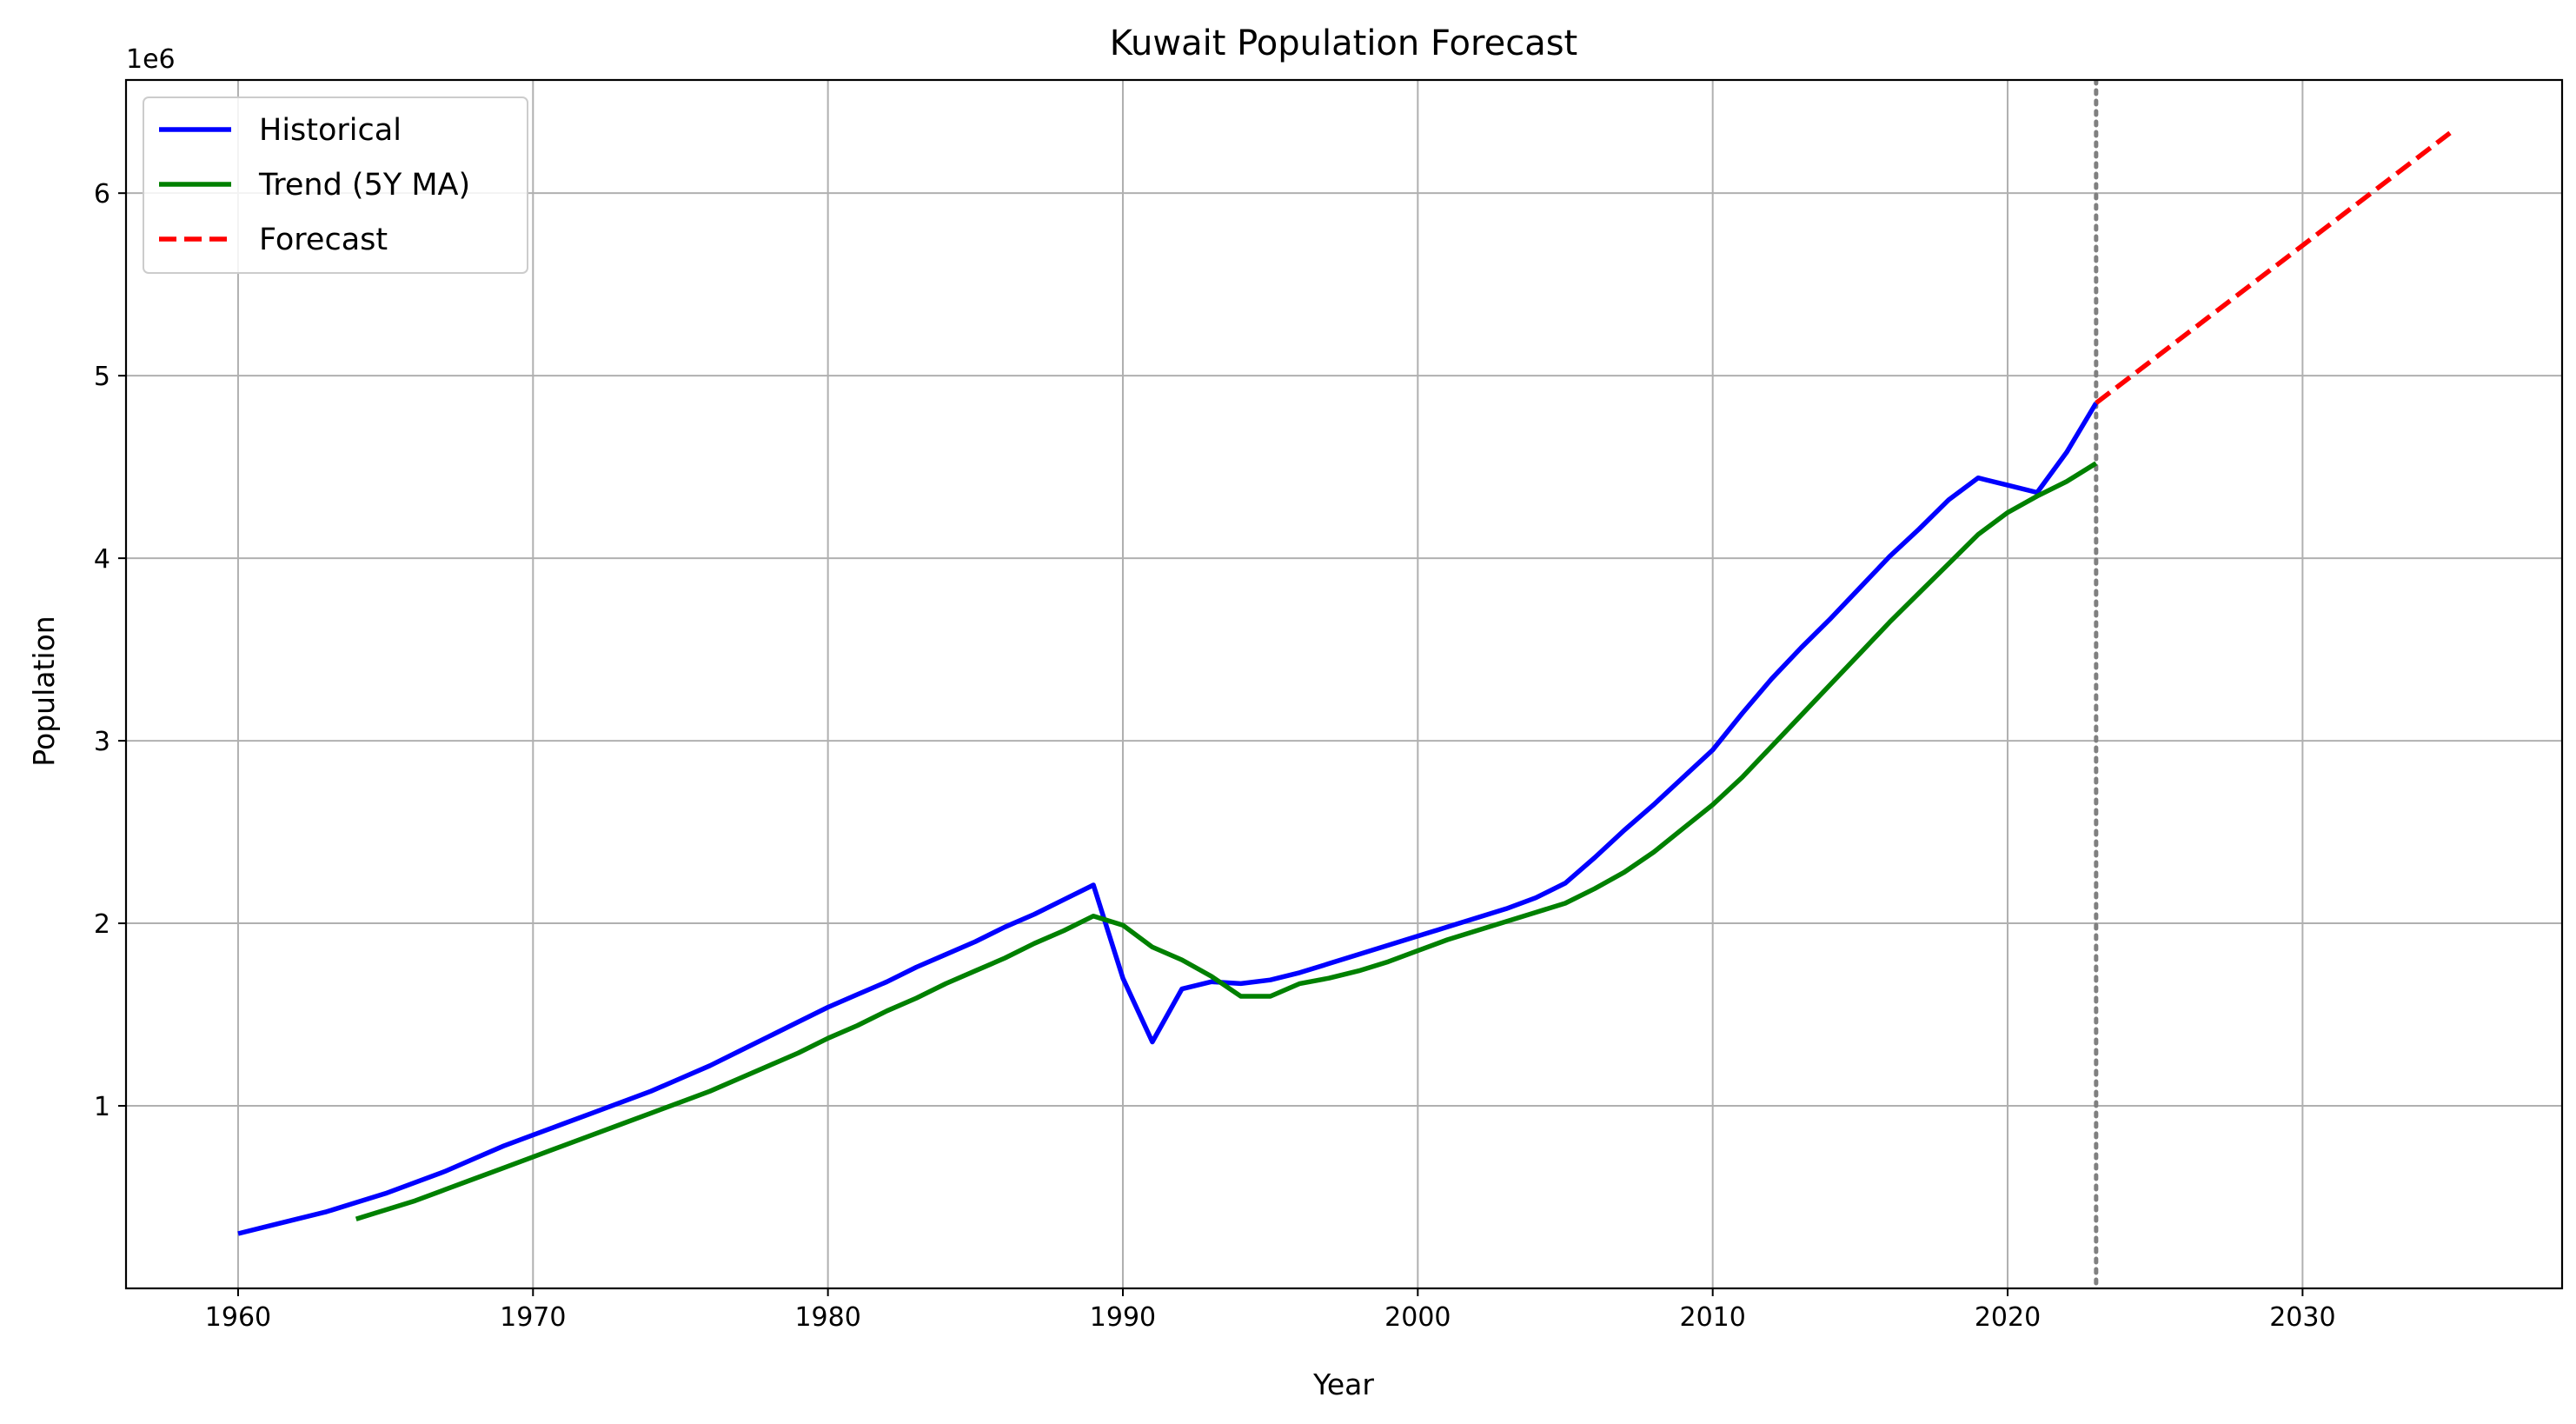 This screenshot has height=1424, width=2576. Describe the element at coordinates (102, 559) in the screenshot. I see `y-tick-label: 4` at that location.